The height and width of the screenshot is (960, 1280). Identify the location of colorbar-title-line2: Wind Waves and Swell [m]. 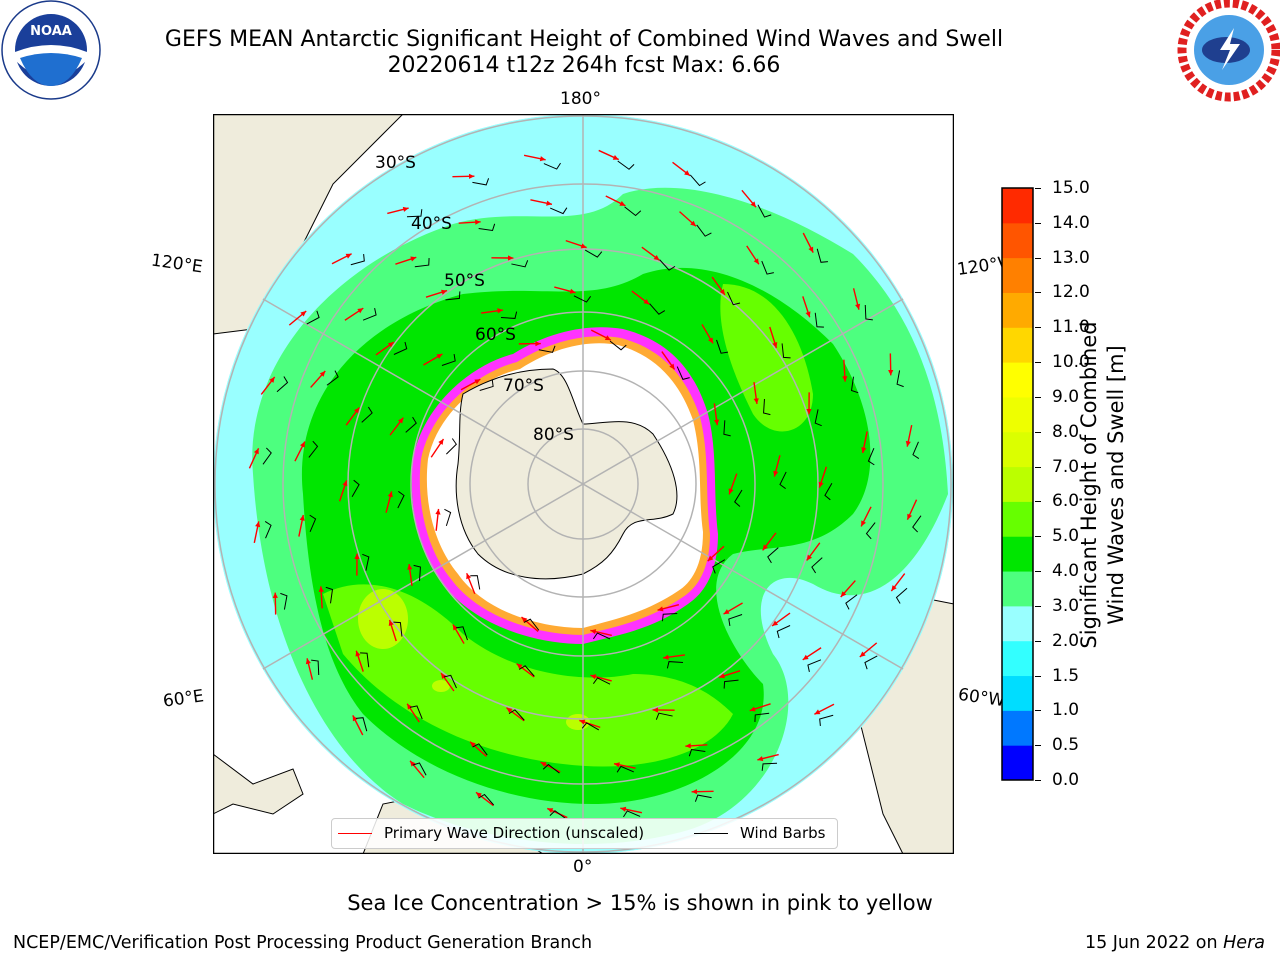
(1116, 485).